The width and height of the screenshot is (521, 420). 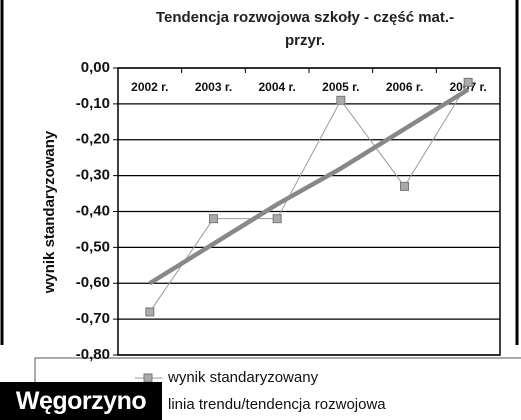 I want to click on y-axis-label: wynik standaryzowany, so click(x=49, y=212).